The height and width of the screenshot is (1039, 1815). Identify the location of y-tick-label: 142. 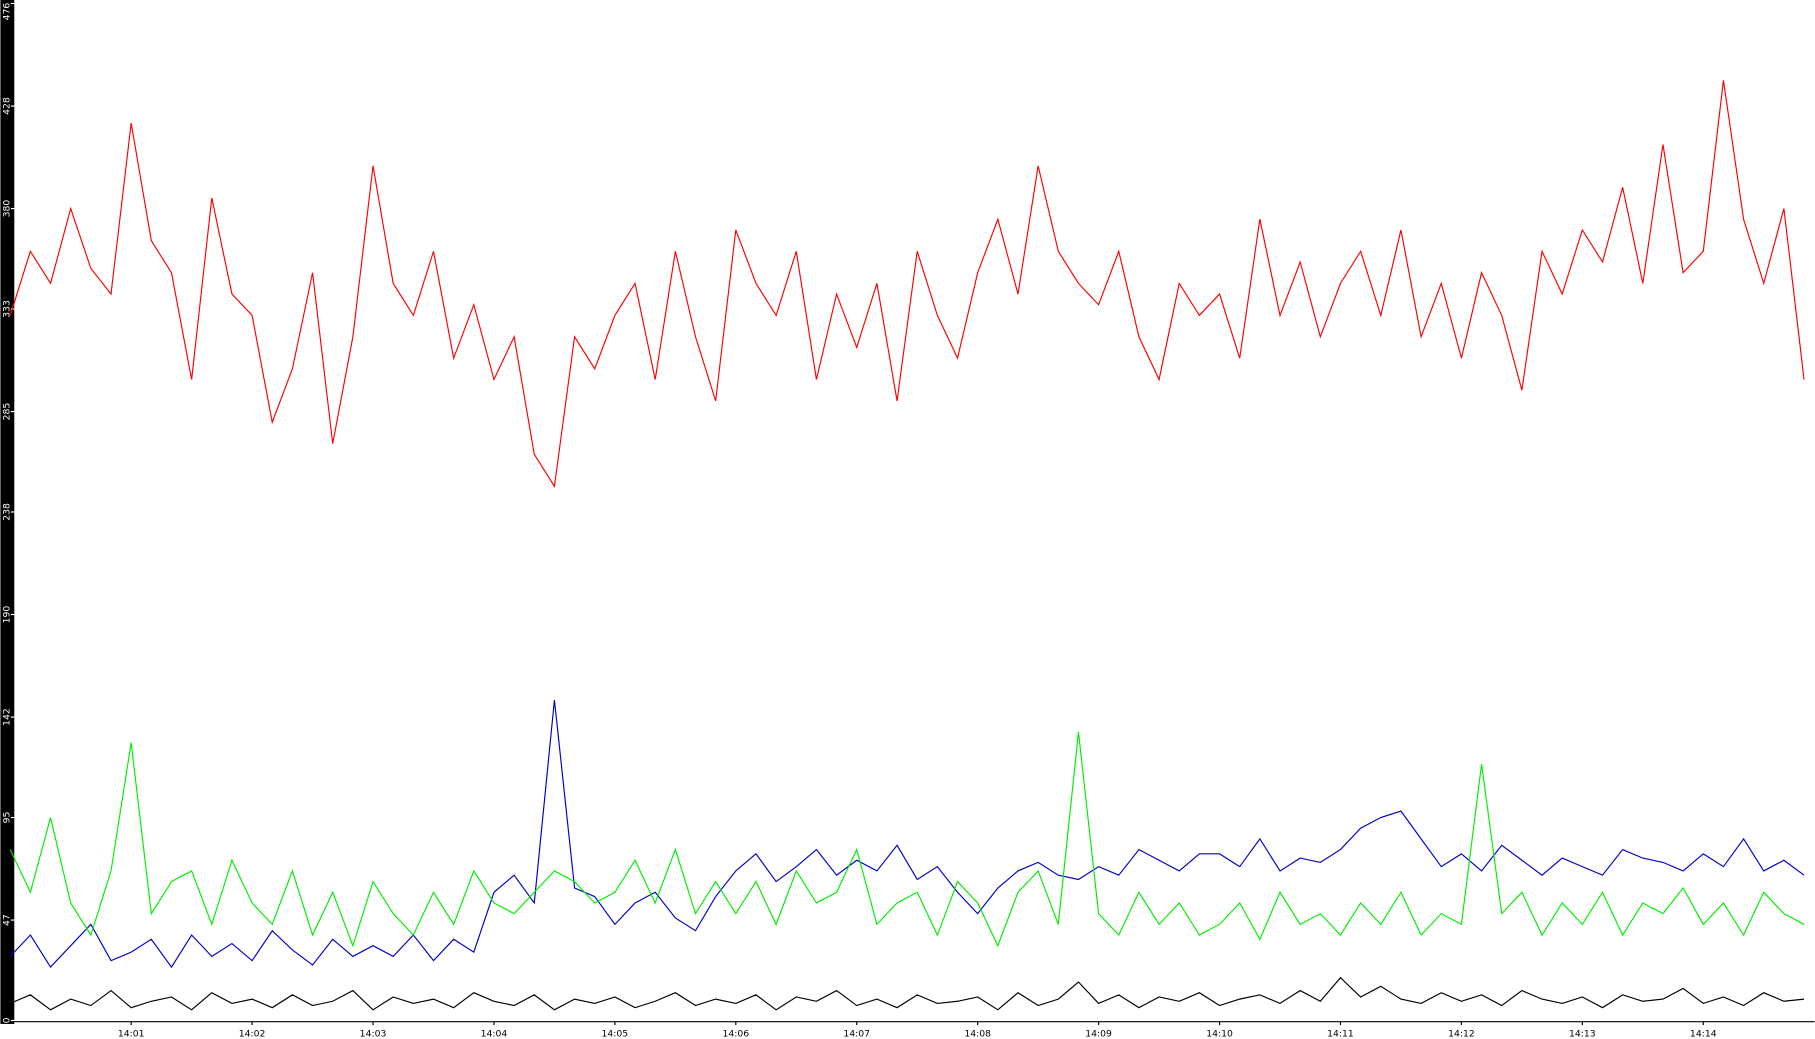
(7, 717).